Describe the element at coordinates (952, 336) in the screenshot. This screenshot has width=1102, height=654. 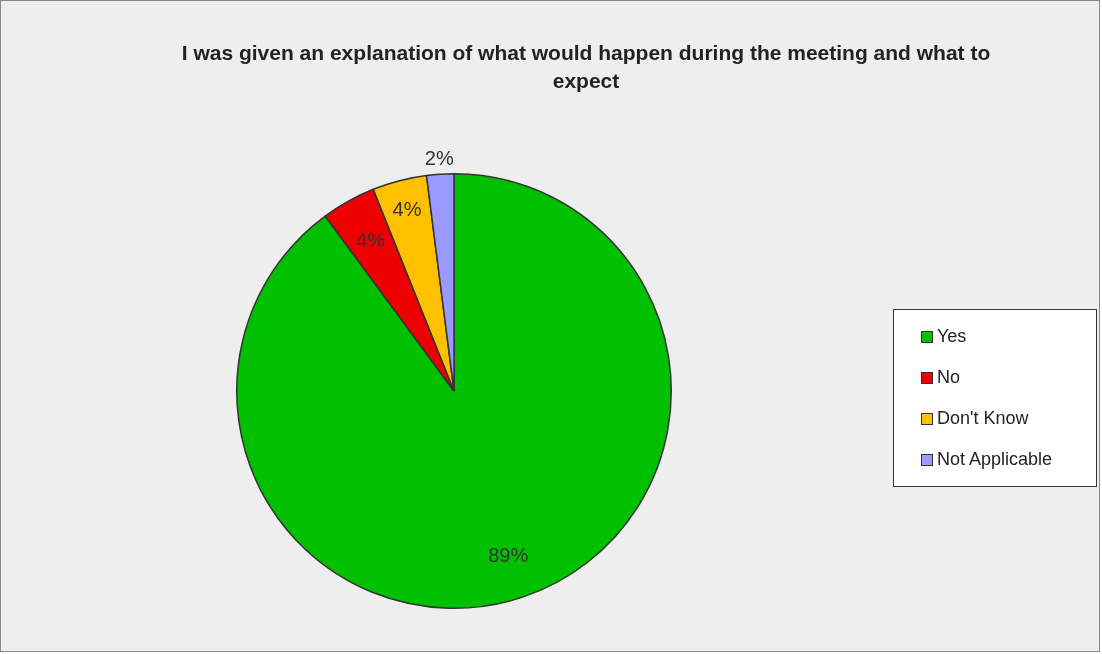
I see `legend-label: Yes` at that location.